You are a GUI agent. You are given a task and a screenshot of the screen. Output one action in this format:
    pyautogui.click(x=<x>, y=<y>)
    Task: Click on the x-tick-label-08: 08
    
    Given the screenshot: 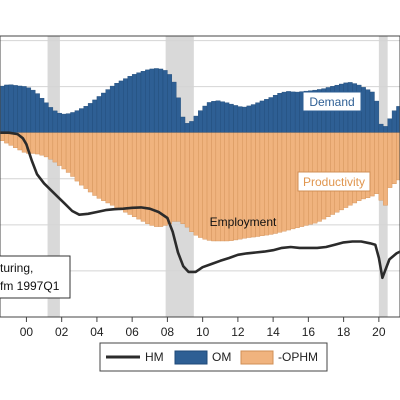 What is the action you would take?
    pyautogui.click(x=168, y=332)
    